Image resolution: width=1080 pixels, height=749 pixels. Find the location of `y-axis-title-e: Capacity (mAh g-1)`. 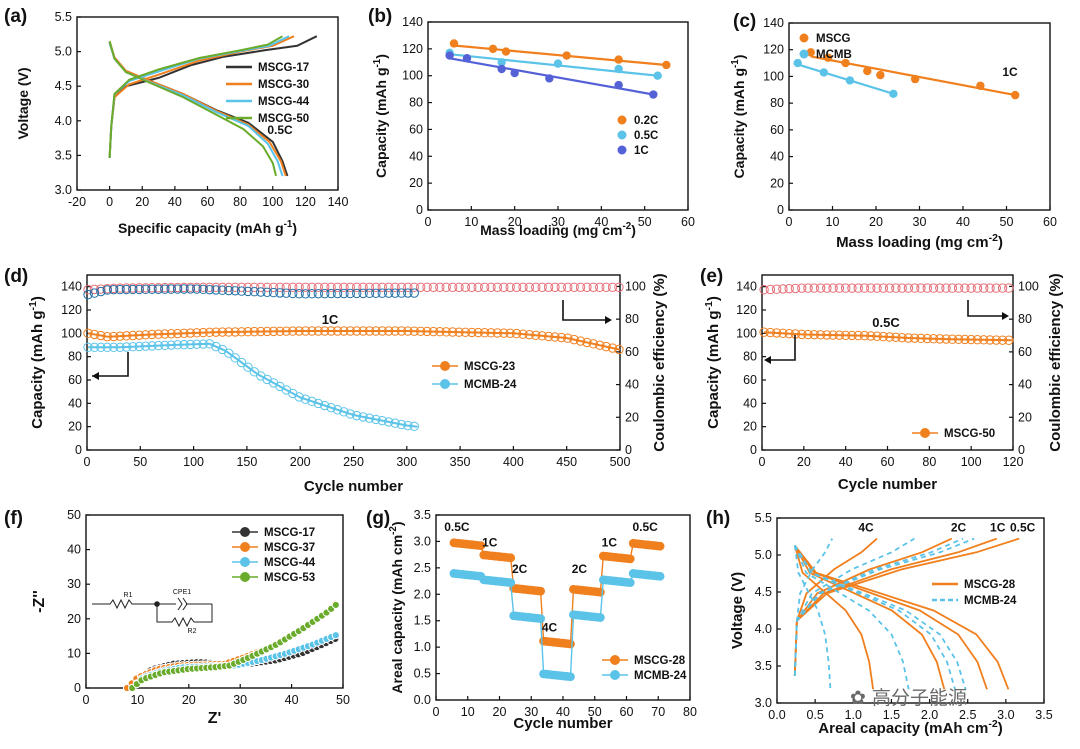

y-axis-title-e: Capacity (mAh g-1) is located at coordinates (712, 362).